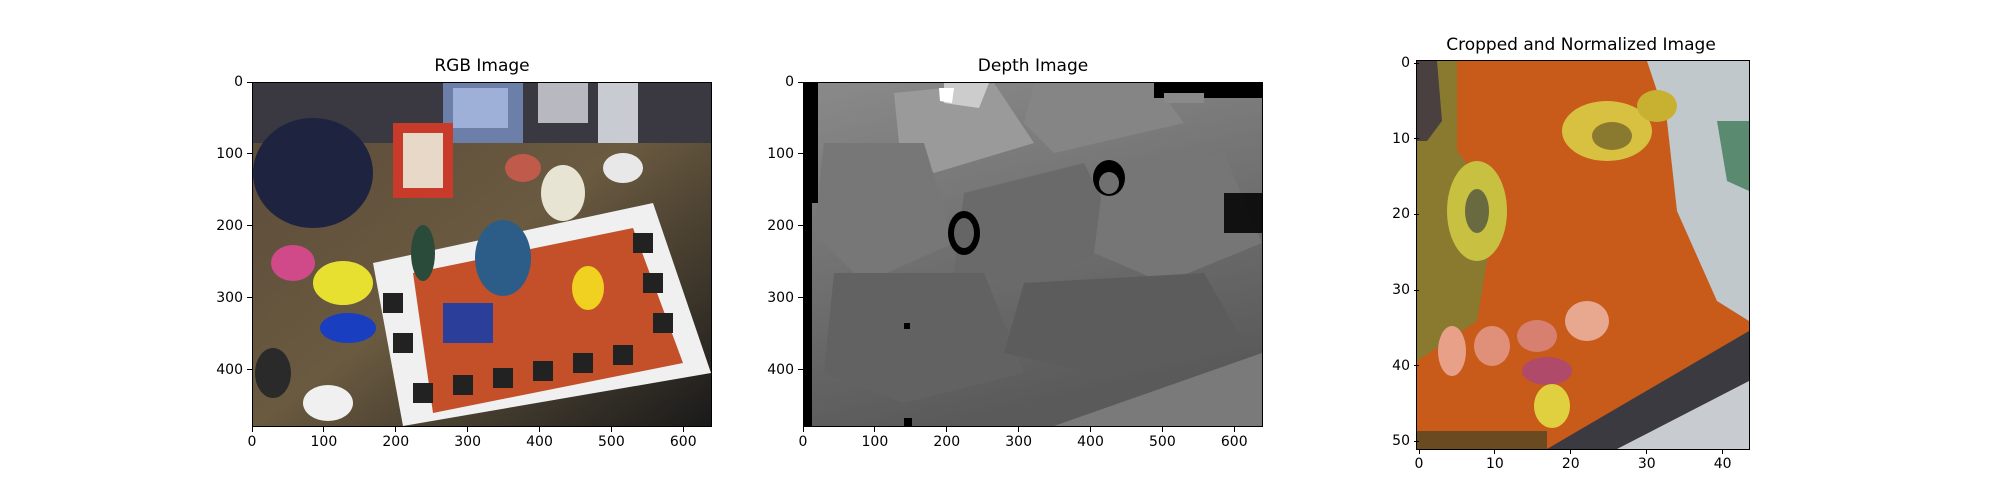 The height and width of the screenshot is (500, 2000). Describe the element at coordinates (780, 369) in the screenshot. I see `depth-y-tick-label: 400` at that location.